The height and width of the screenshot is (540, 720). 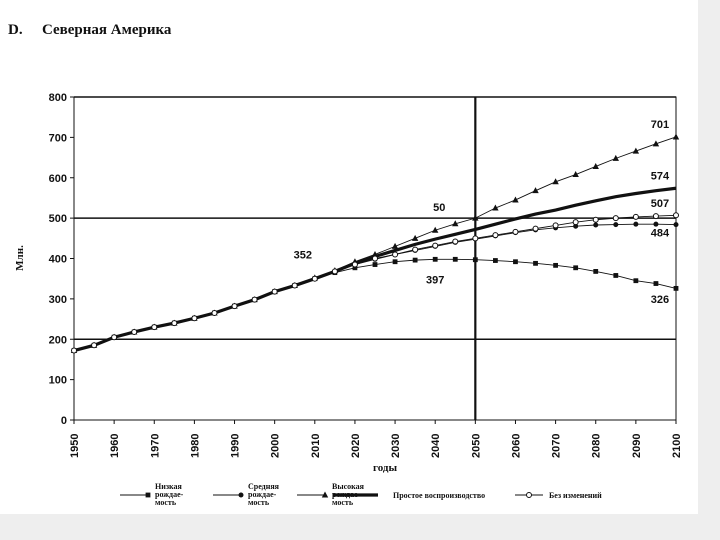 What do you see at coordinates (343, 502) in the screenshot?
I see `legend-label: мость` at bounding box center [343, 502].